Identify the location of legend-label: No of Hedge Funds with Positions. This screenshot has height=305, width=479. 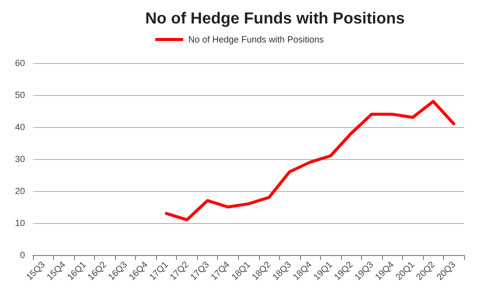
(256, 39).